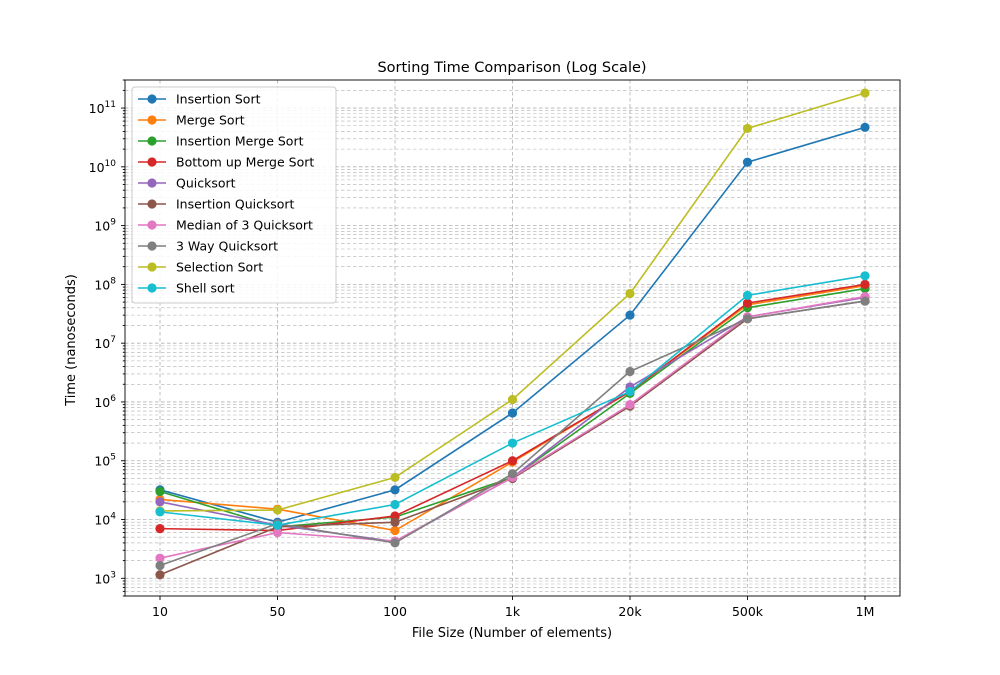 This screenshot has width=1000, height=675. Describe the element at coordinates (218, 99) in the screenshot. I see `legend-label: Insertion Sort` at that location.